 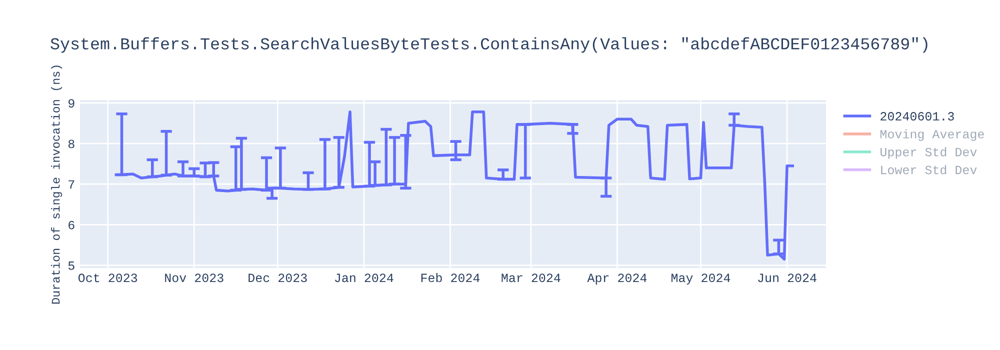 What do you see at coordinates (56, 185) in the screenshot?
I see `y-axis-title: Duration of single invocation (ns)` at bounding box center [56, 185].